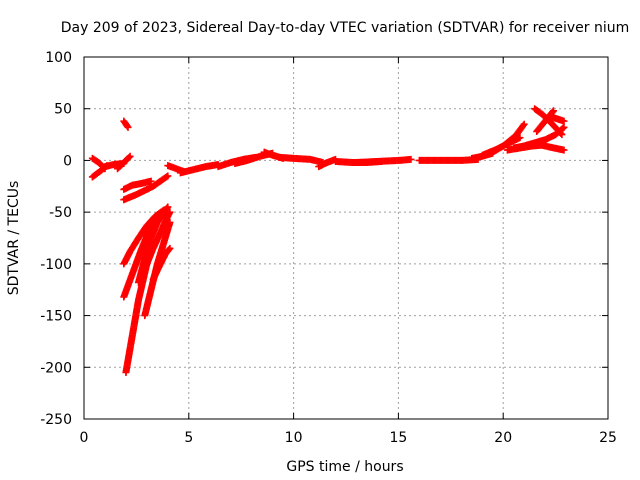 The width and height of the screenshot is (640, 480). Describe the element at coordinates (63, 110) in the screenshot. I see `y-tick-label: 50` at that location.